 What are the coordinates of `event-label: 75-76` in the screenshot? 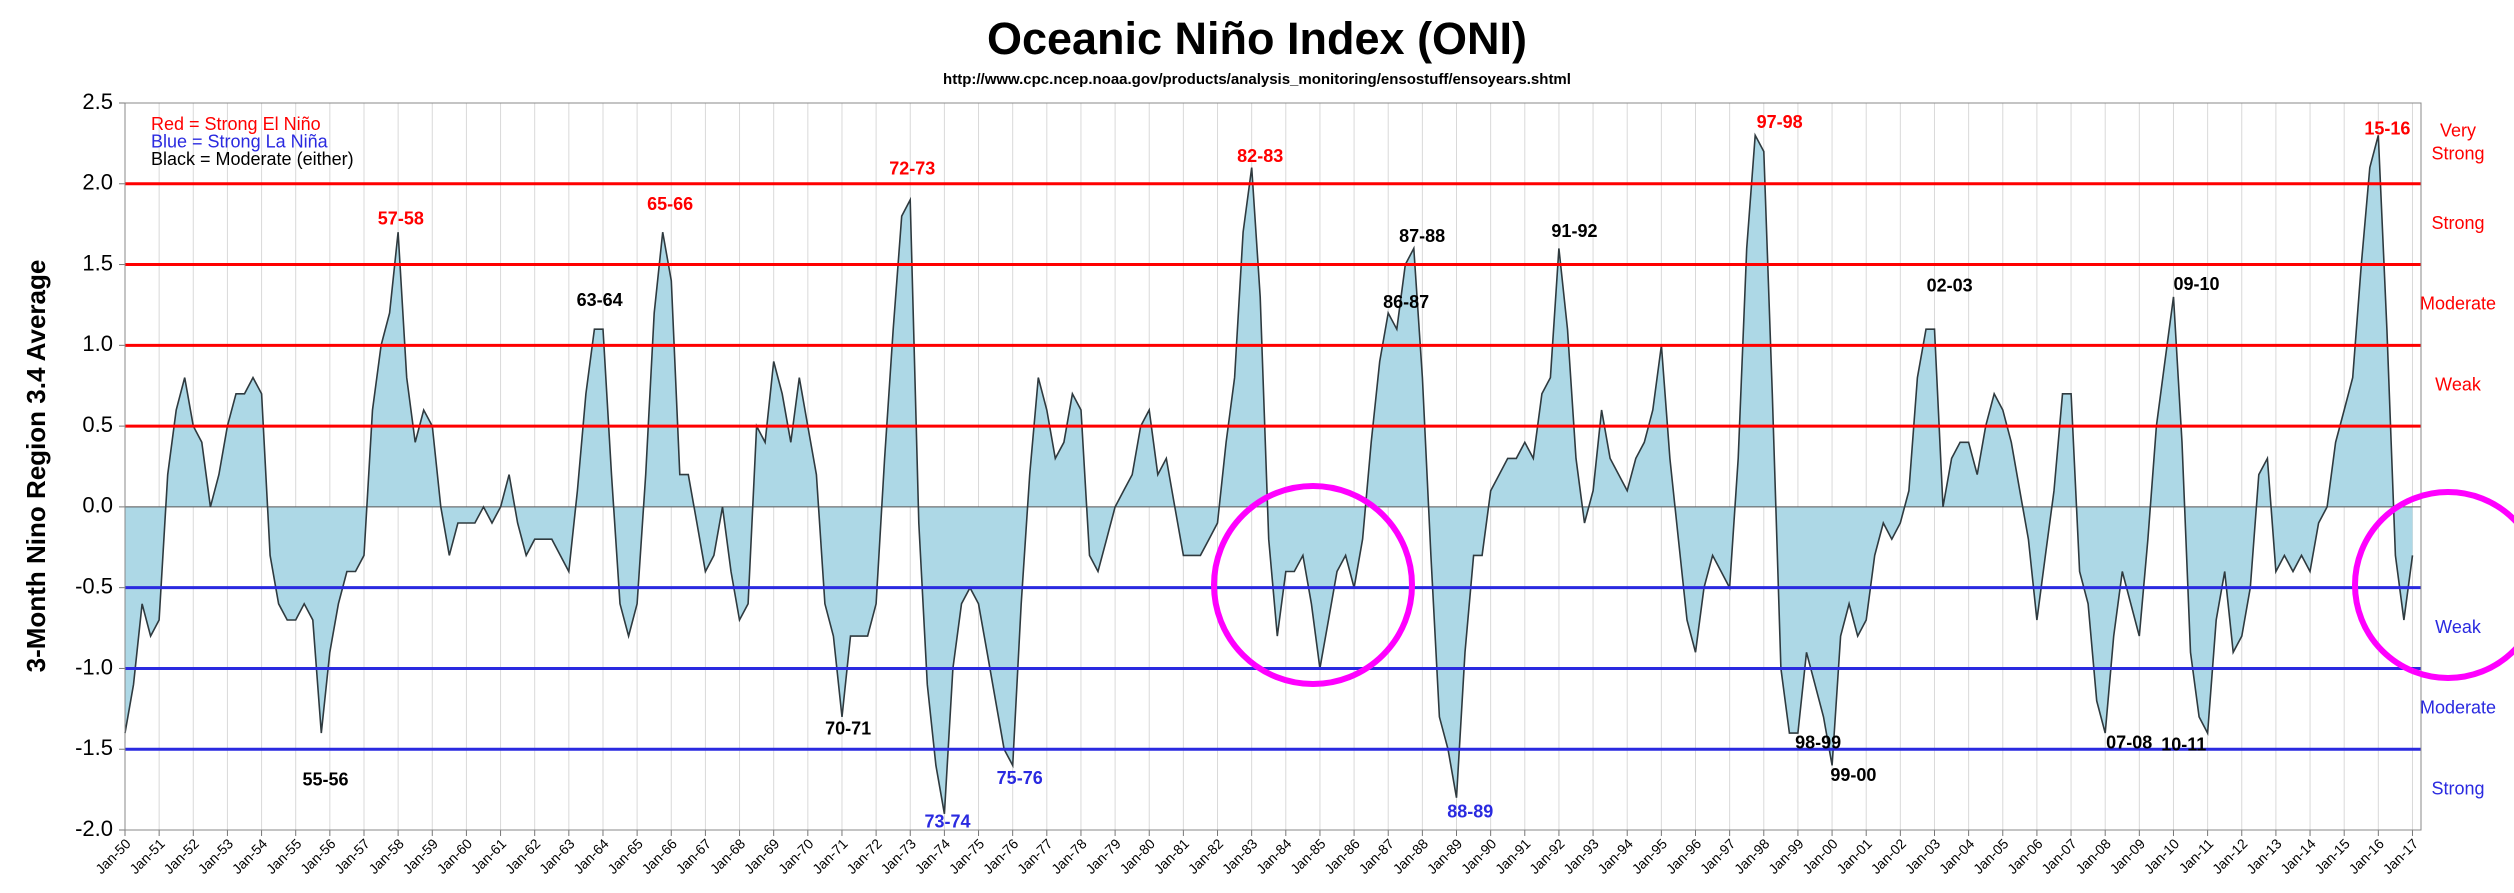 It's located at (1020, 778).